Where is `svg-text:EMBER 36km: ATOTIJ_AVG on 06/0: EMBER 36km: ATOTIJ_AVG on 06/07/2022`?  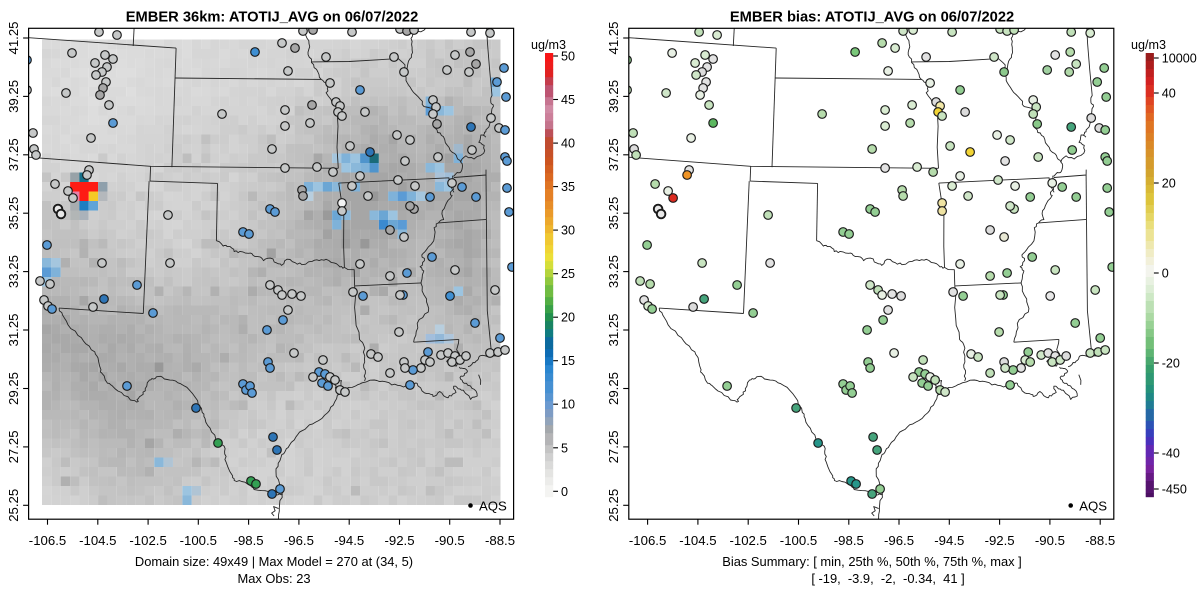 svg-text:EMBER 36km: ATOTIJ_AVG on 06/0: EMBER 36km: ATOTIJ_AVG on 06/07/2022 is located at coordinates (272, 18).